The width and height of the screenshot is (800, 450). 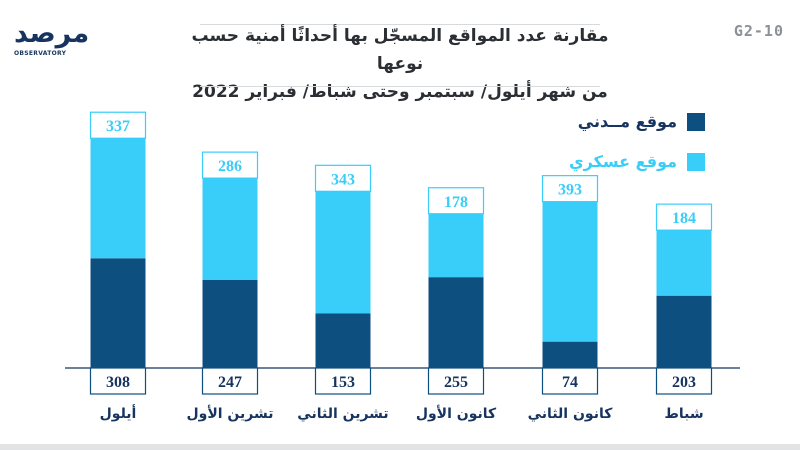 What do you see at coordinates (400, 447) in the screenshot?
I see `bottom-bar` at bounding box center [400, 447].